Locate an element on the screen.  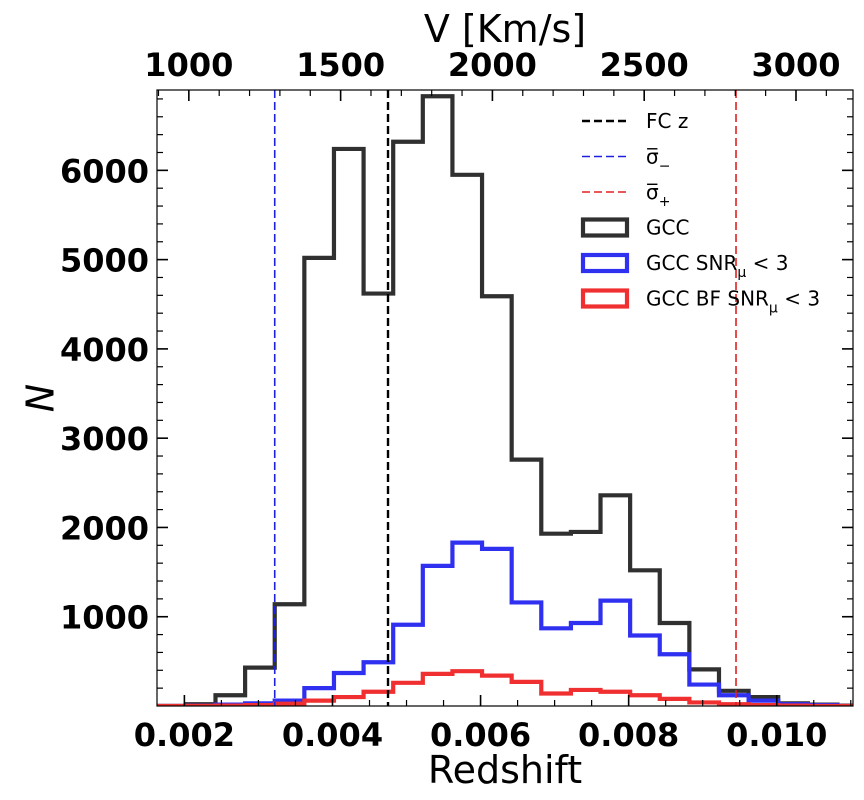
y-tick-label: 2000 is located at coordinates (104, 528).